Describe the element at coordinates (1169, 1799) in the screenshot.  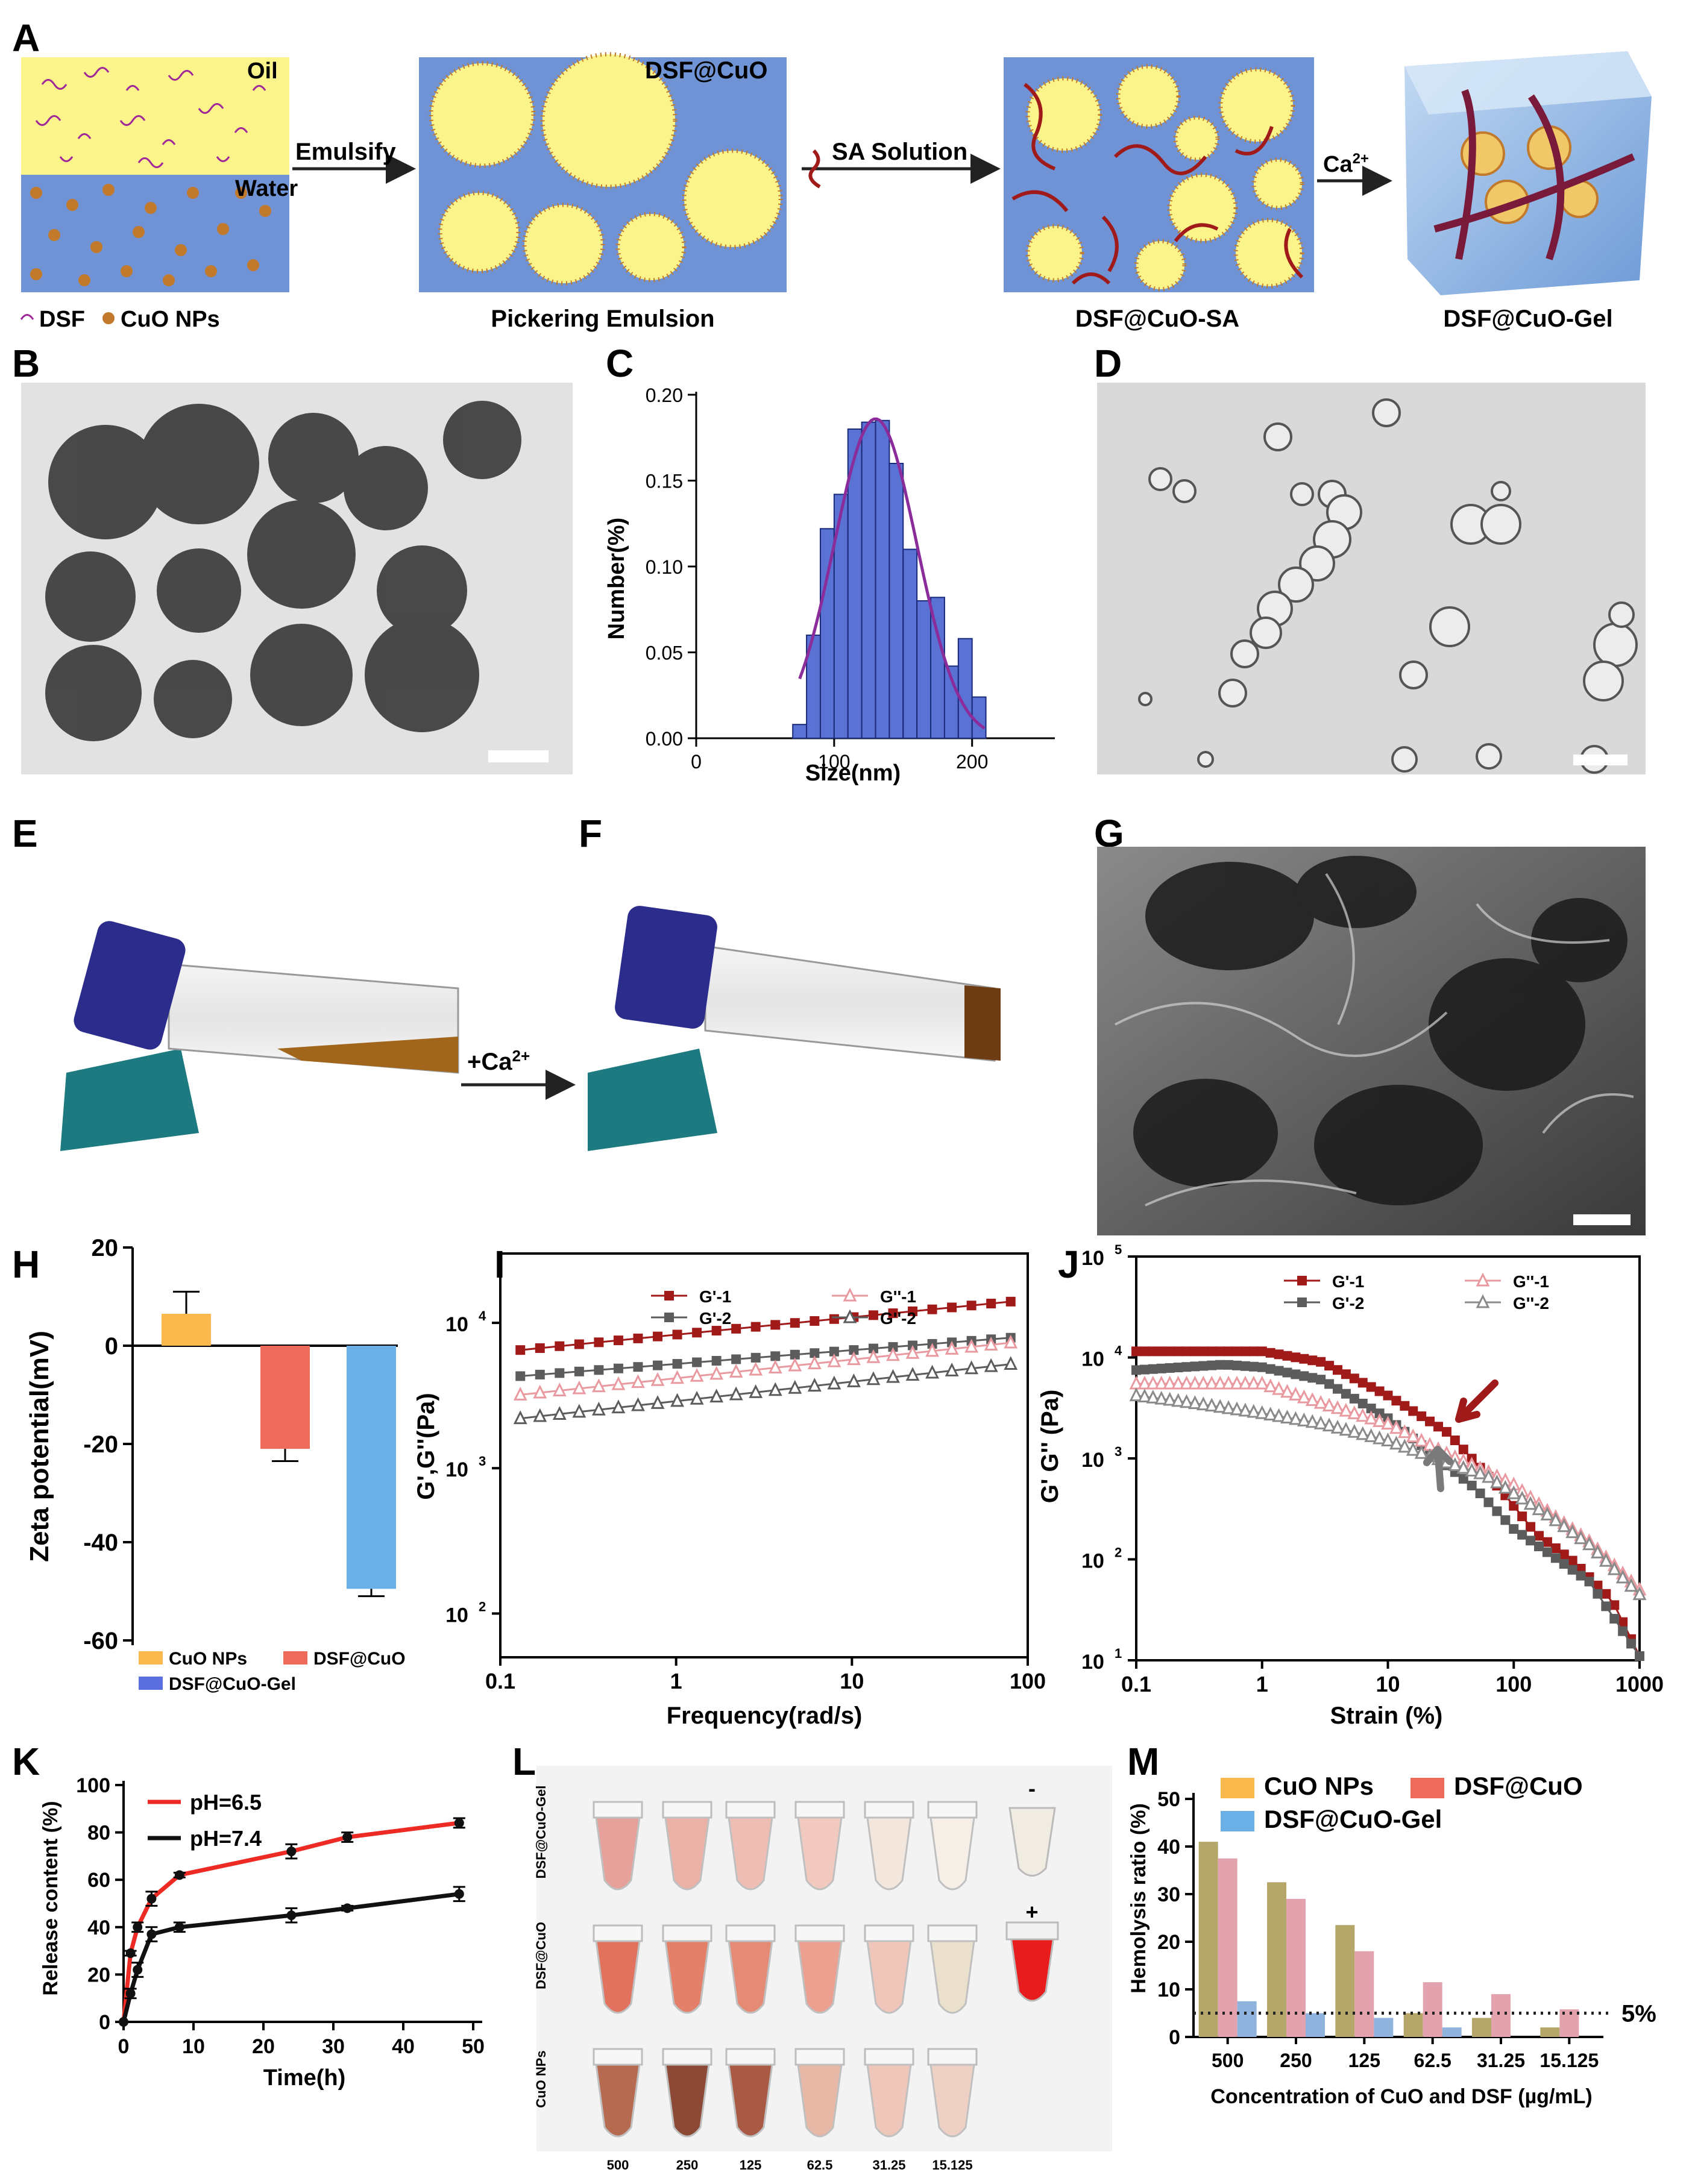
I see `m-y-tick-label: 50` at that location.